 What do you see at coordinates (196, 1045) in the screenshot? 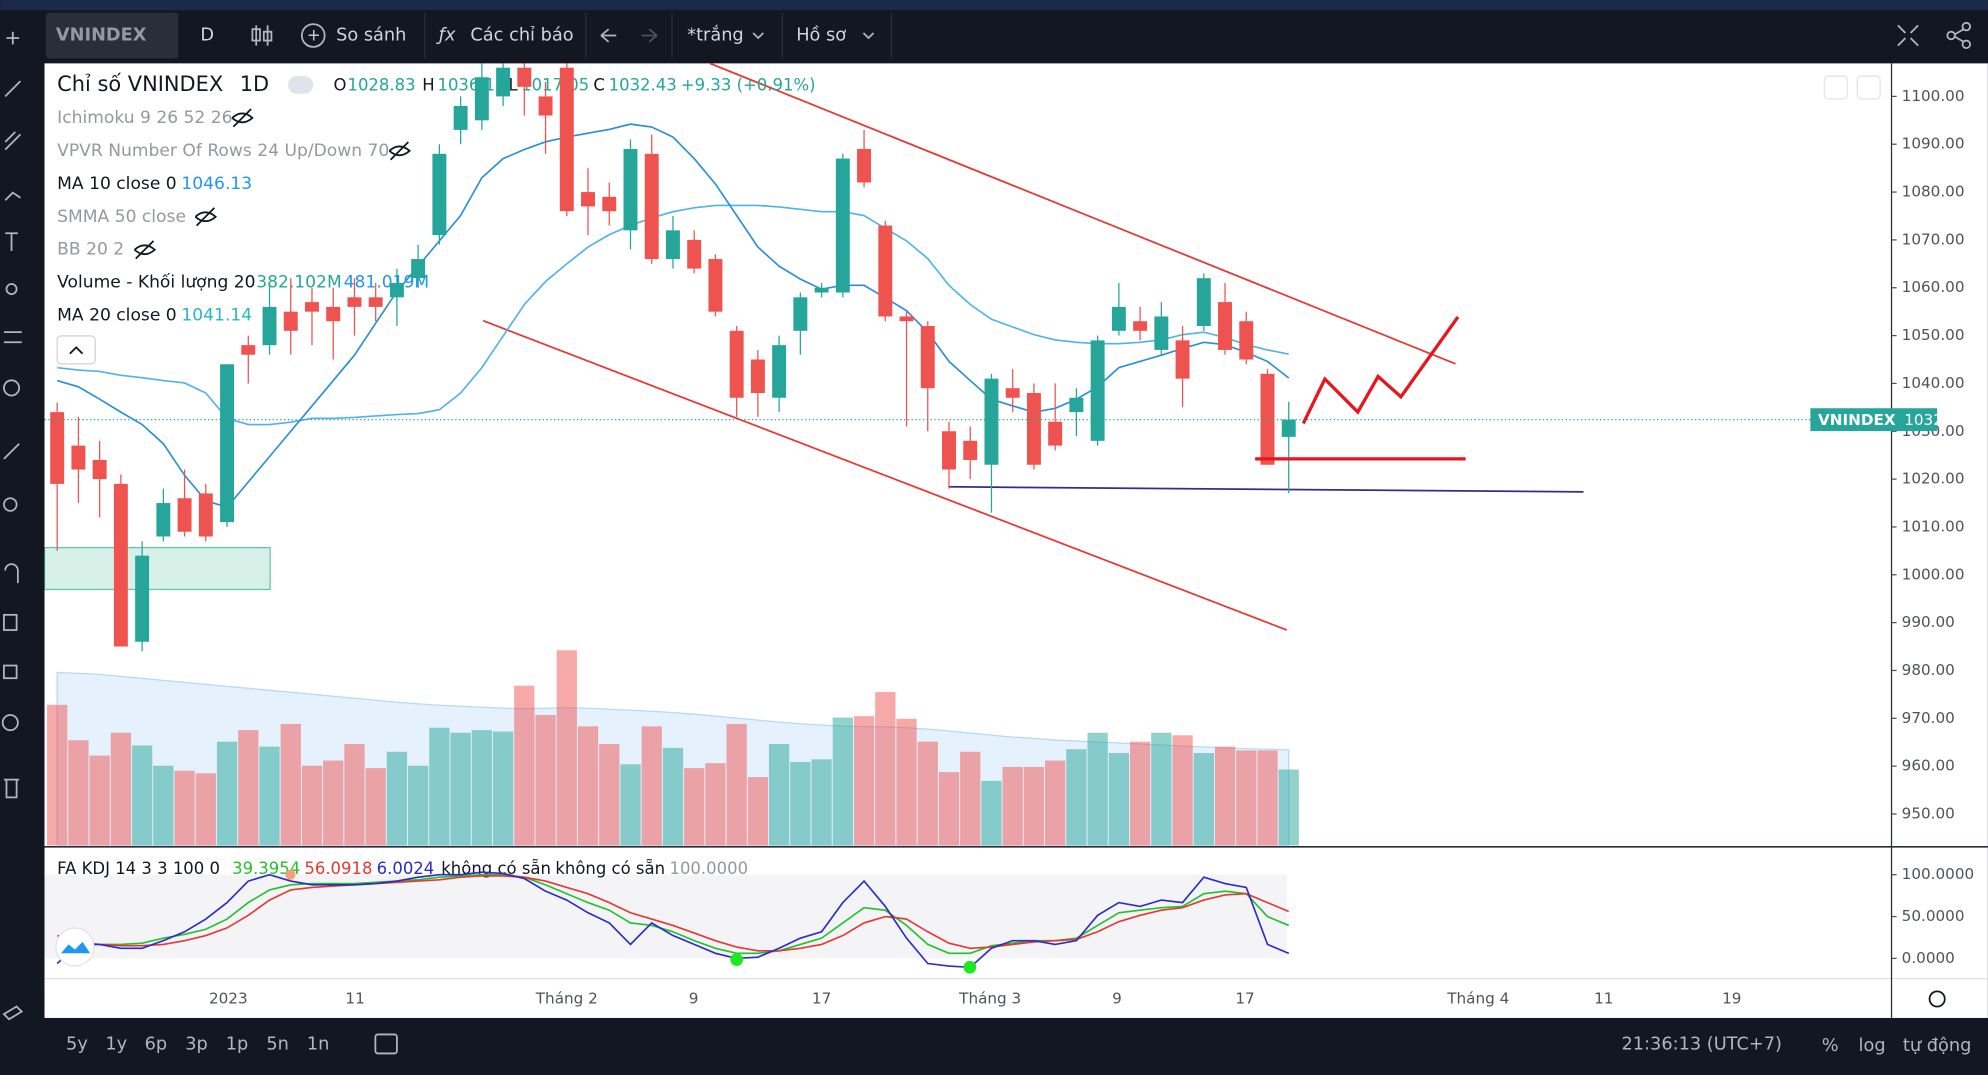
I see `range: 3p` at bounding box center [196, 1045].